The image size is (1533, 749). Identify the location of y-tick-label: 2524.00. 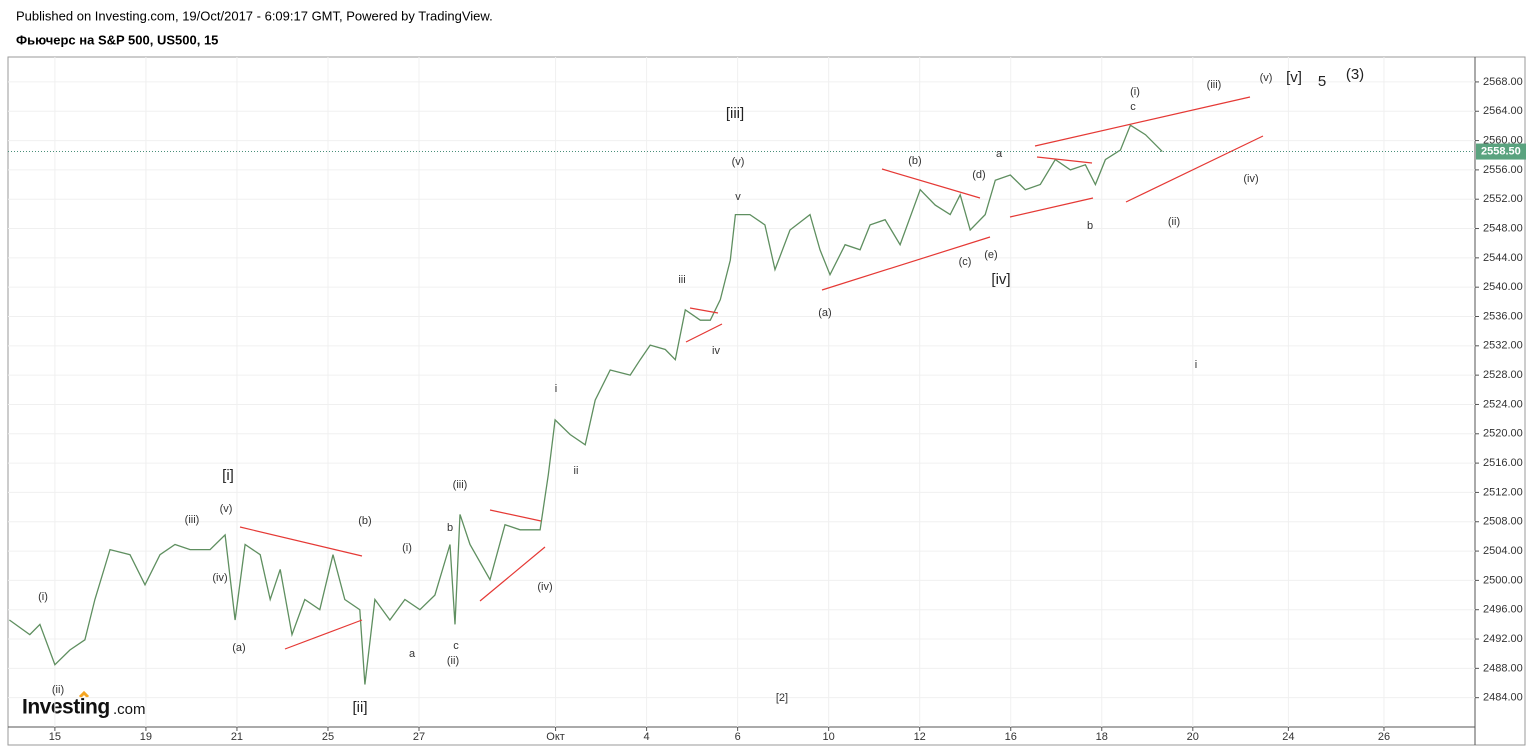
(1503, 404).